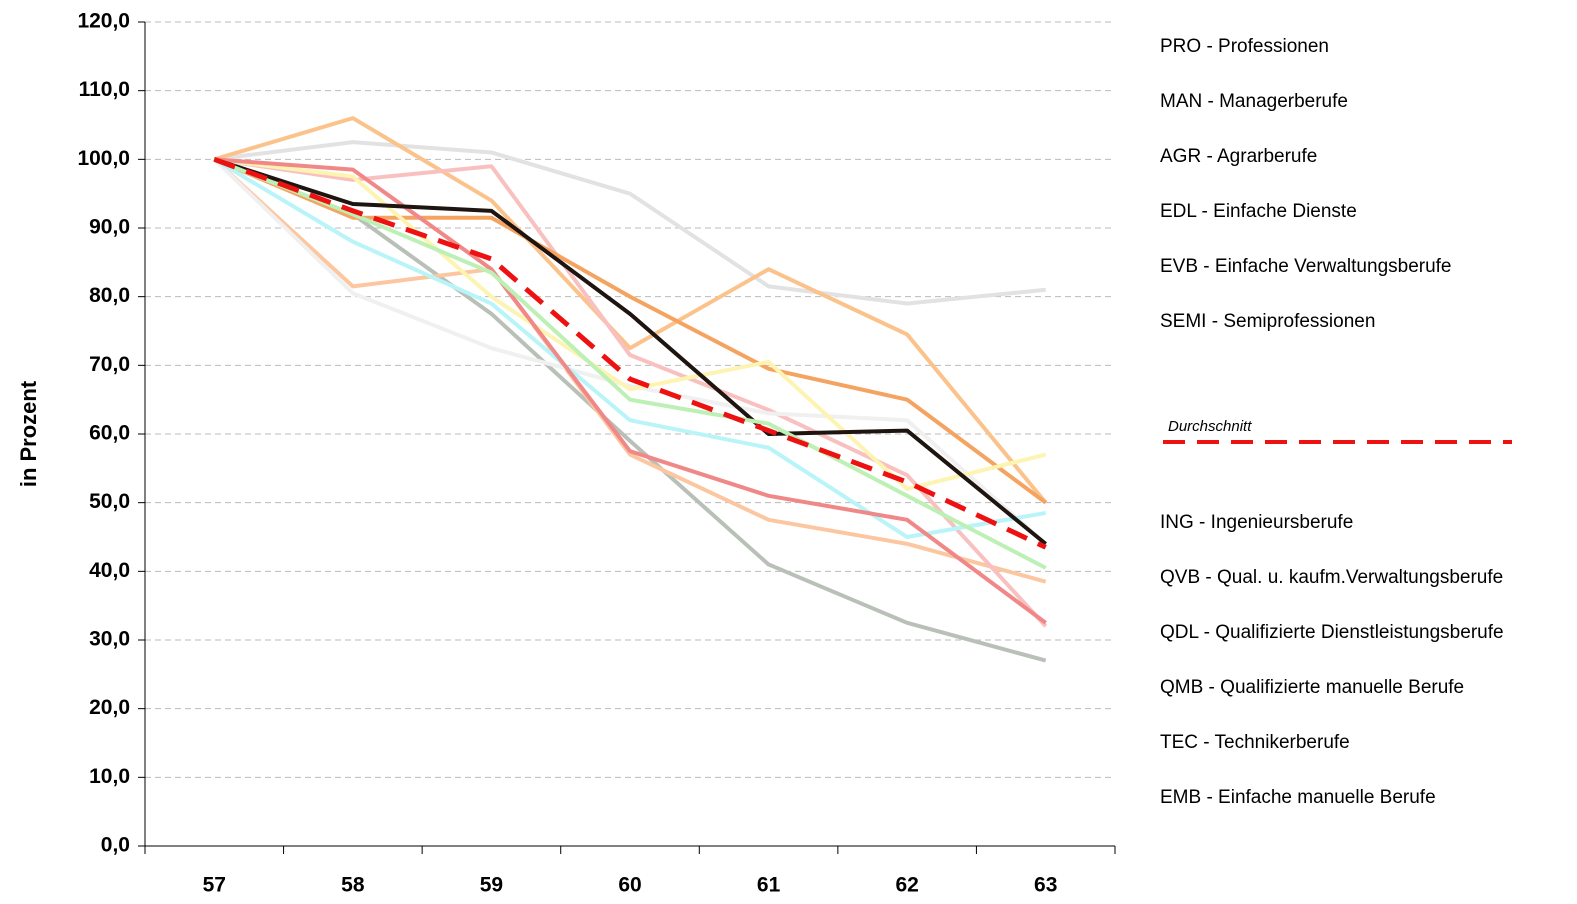 This screenshot has width=1577, height=904. Describe the element at coordinates (109, 364) in the screenshot. I see `y-tick-label: 70,0` at that location.